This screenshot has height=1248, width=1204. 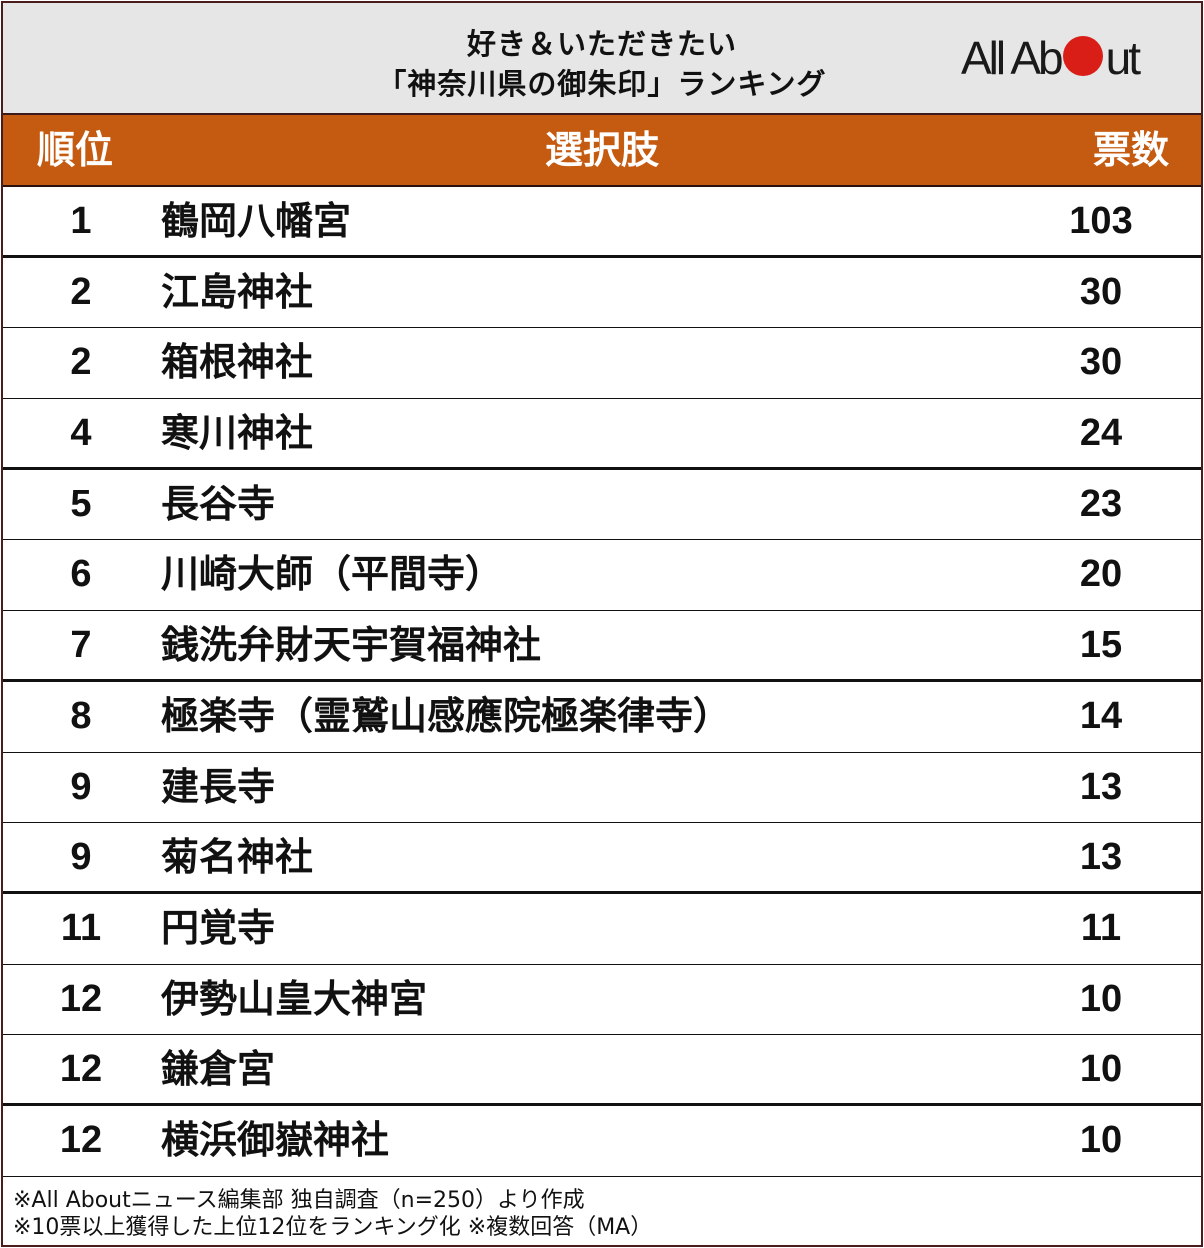 What do you see at coordinates (237, 857) in the screenshot?
I see `name-cell: 菊名神社` at bounding box center [237, 857].